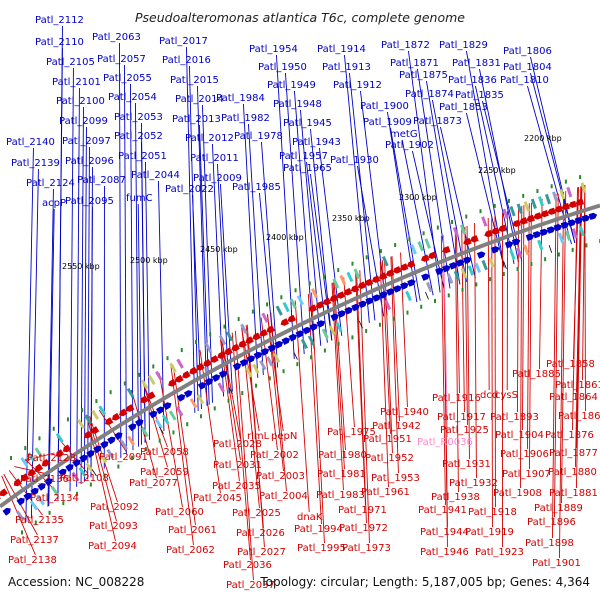 The height and width of the screenshot is (600, 600). What do you see at coordinates (558, 508) in the screenshot?
I see `gene-label: Patl_1889` at bounding box center [558, 508].